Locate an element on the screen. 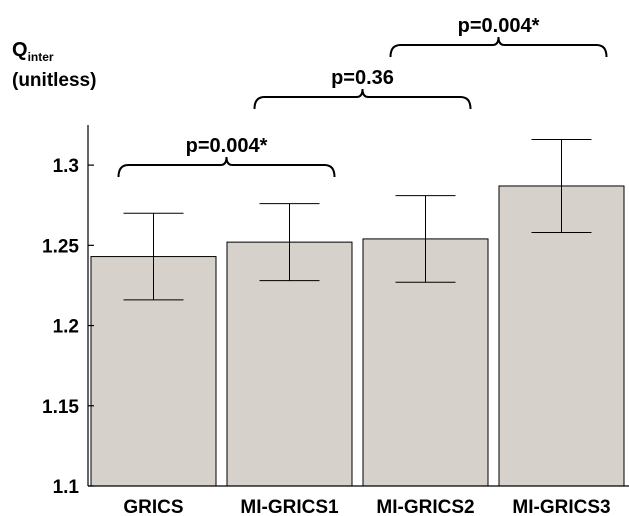 Image resolution: width=629 pixels, height=516 pixels. significance-label-2: p=0.36 is located at coordinates (362, 78).